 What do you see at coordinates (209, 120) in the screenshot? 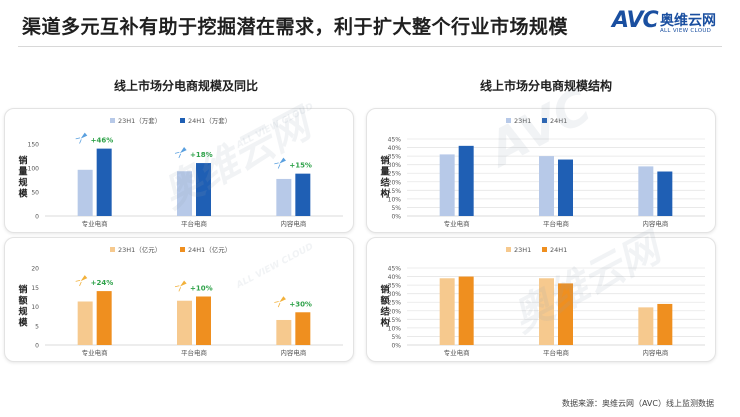
I see `legend-label: 24H1（万套）` at bounding box center [209, 120].